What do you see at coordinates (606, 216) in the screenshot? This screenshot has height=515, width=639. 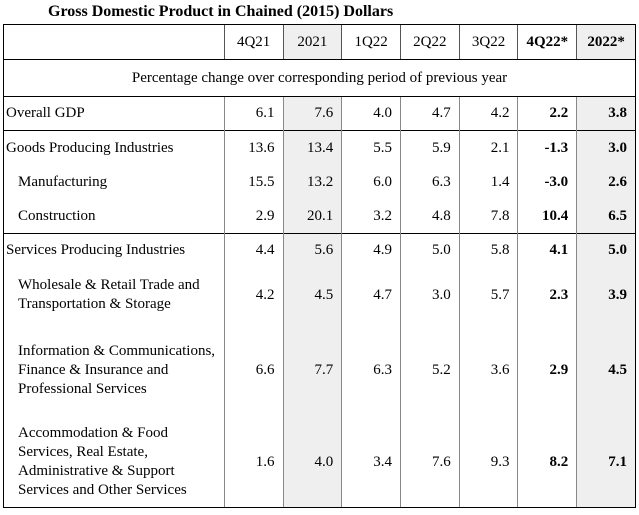 I see `cell-value: 6.5` at bounding box center [606, 216].